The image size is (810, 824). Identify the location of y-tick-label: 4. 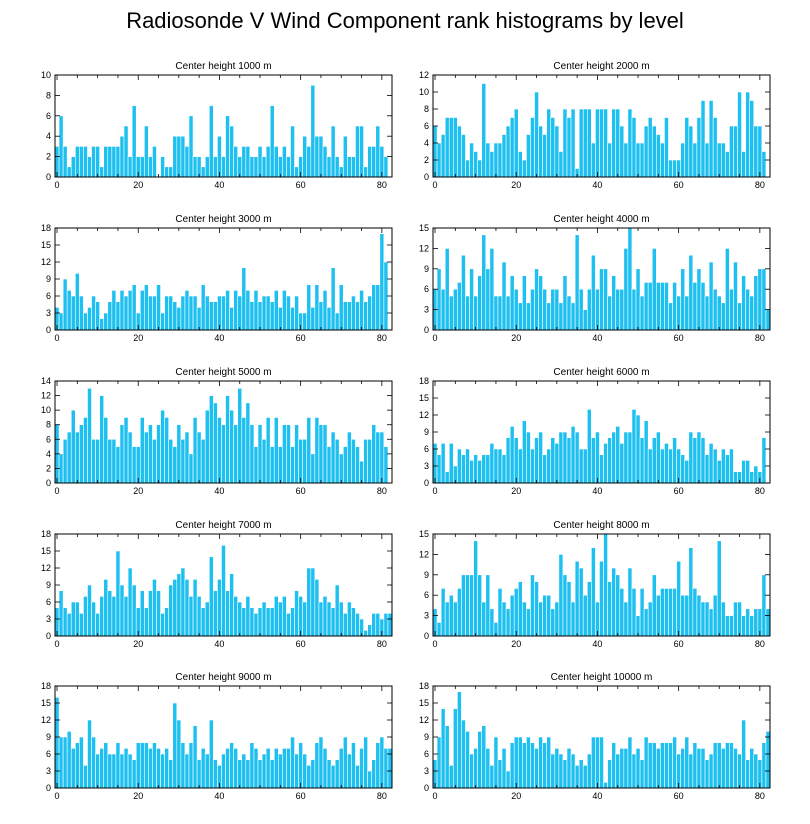
(48, 136).